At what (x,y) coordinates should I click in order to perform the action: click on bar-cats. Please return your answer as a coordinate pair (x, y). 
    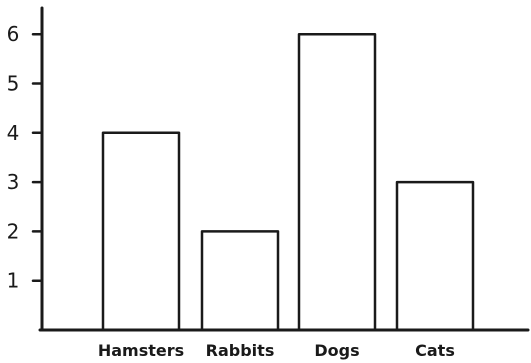
    Looking at the image, I should click on (435, 256).